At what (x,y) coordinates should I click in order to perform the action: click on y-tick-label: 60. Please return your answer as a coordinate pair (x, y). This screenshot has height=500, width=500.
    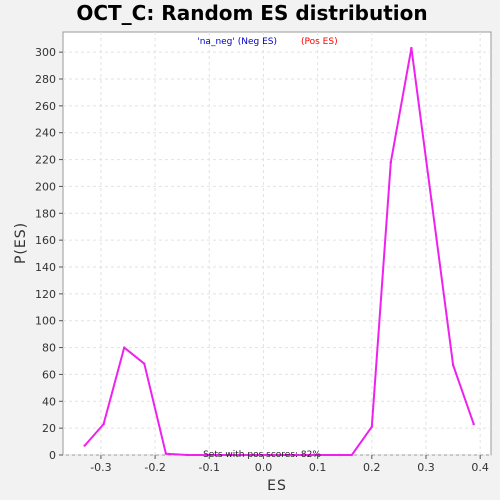
    Looking at the image, I should click on (49, 374).